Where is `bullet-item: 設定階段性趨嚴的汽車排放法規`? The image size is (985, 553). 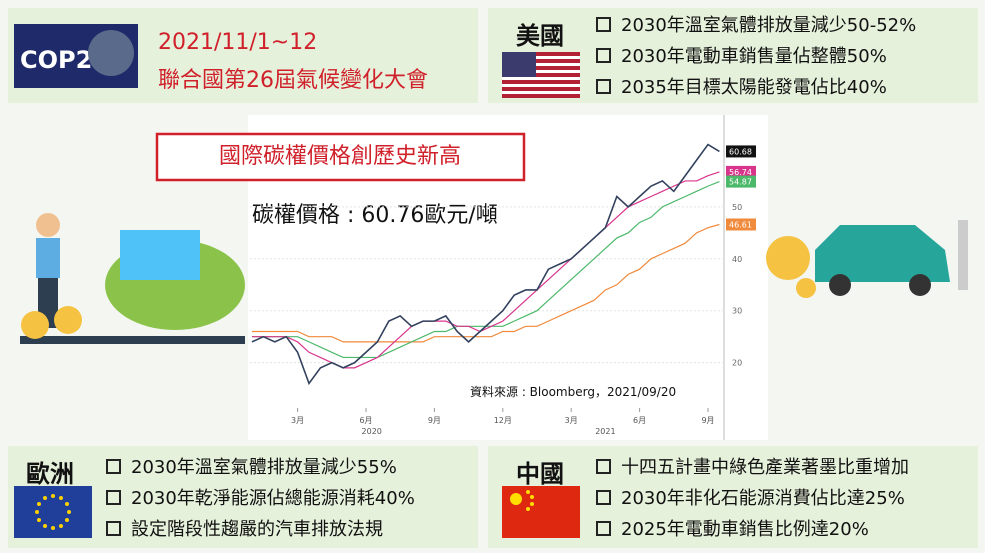 bullet-item: 設定階段性趨嚴的汽車排放法規 is located at coordinates (260, 529).